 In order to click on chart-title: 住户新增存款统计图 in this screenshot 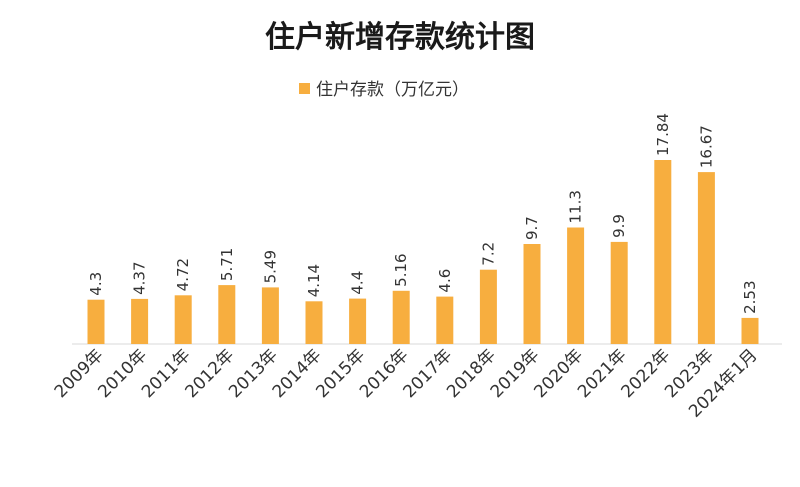, I will do `click(400, 37)`.